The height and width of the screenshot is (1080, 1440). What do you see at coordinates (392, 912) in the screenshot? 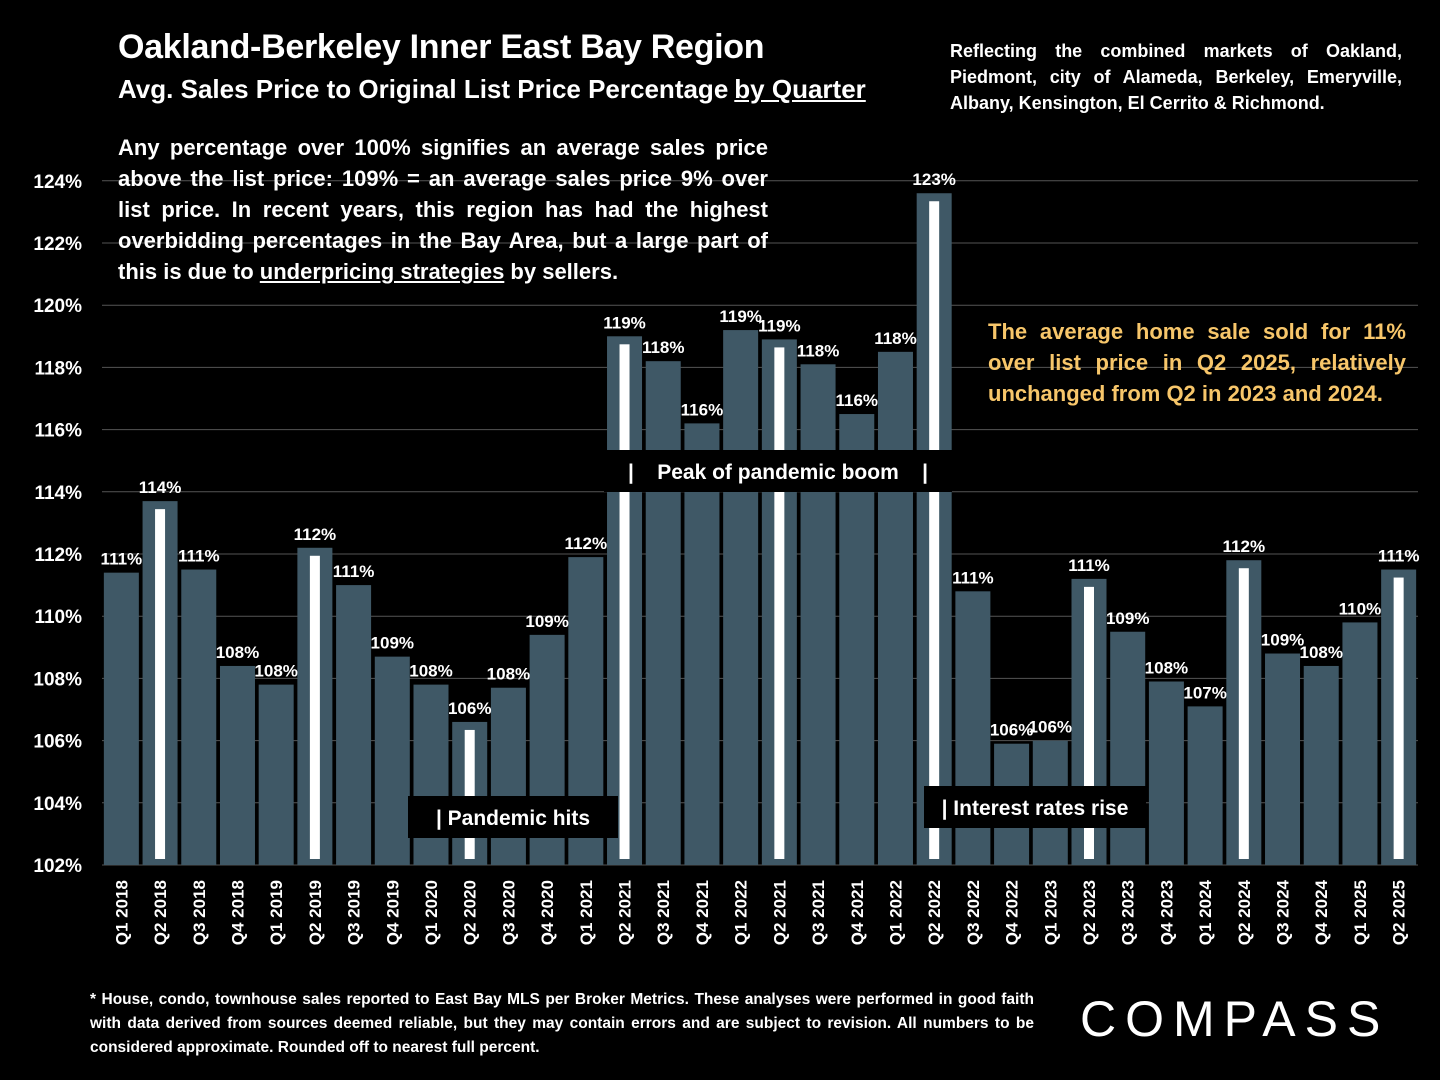
I see `x-tick-label: Q4 2019` at bounding box center [392, 912].